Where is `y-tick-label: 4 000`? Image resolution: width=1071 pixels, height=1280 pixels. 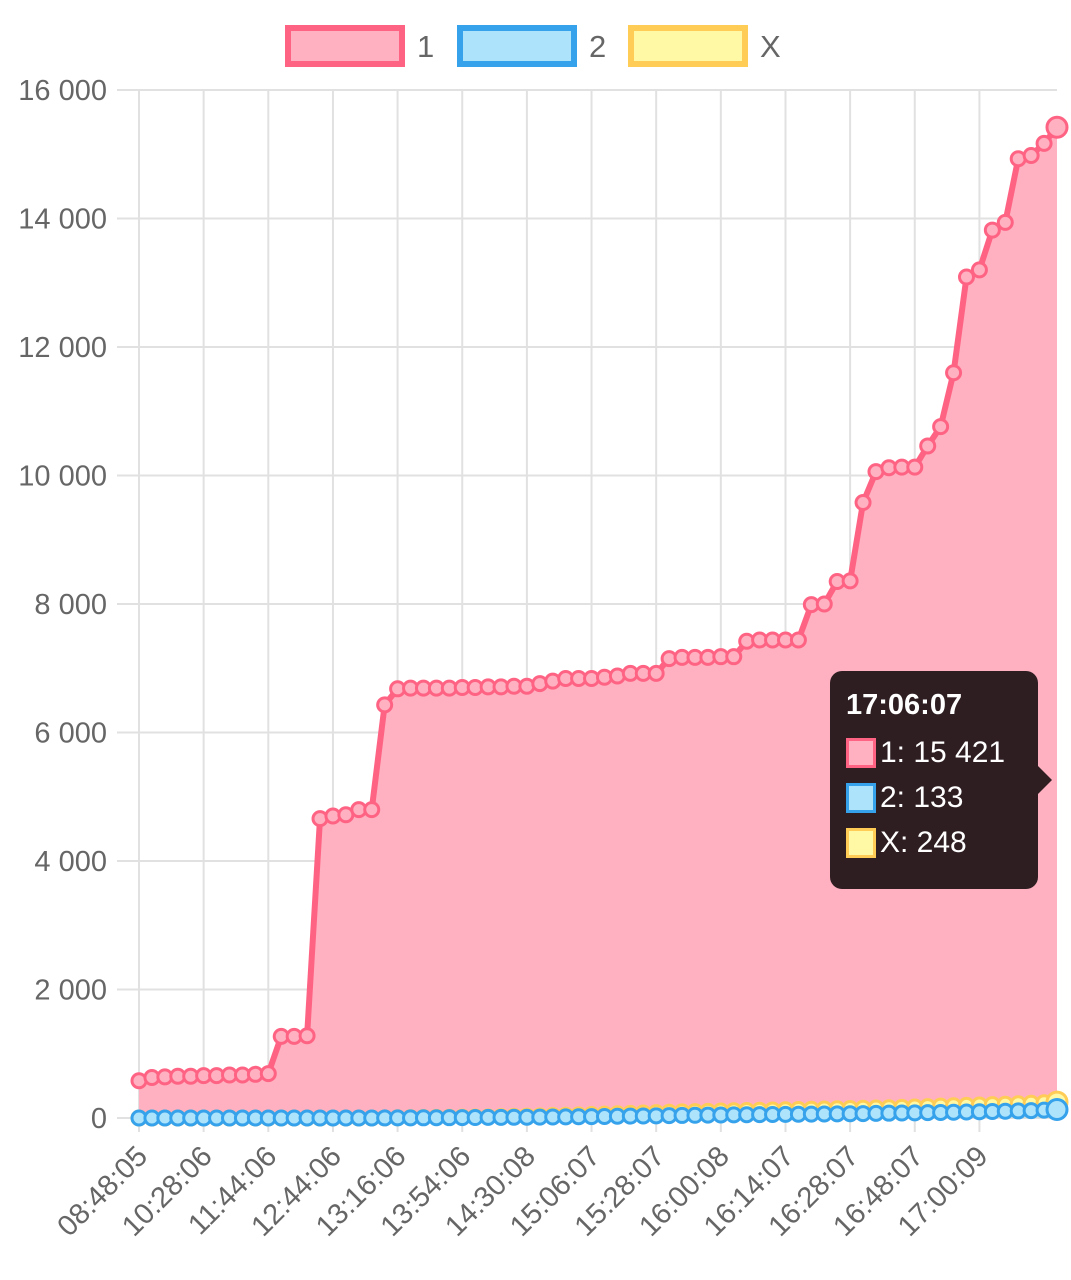 y-tick-label: 4 000 is located at coordinates (70, 862).